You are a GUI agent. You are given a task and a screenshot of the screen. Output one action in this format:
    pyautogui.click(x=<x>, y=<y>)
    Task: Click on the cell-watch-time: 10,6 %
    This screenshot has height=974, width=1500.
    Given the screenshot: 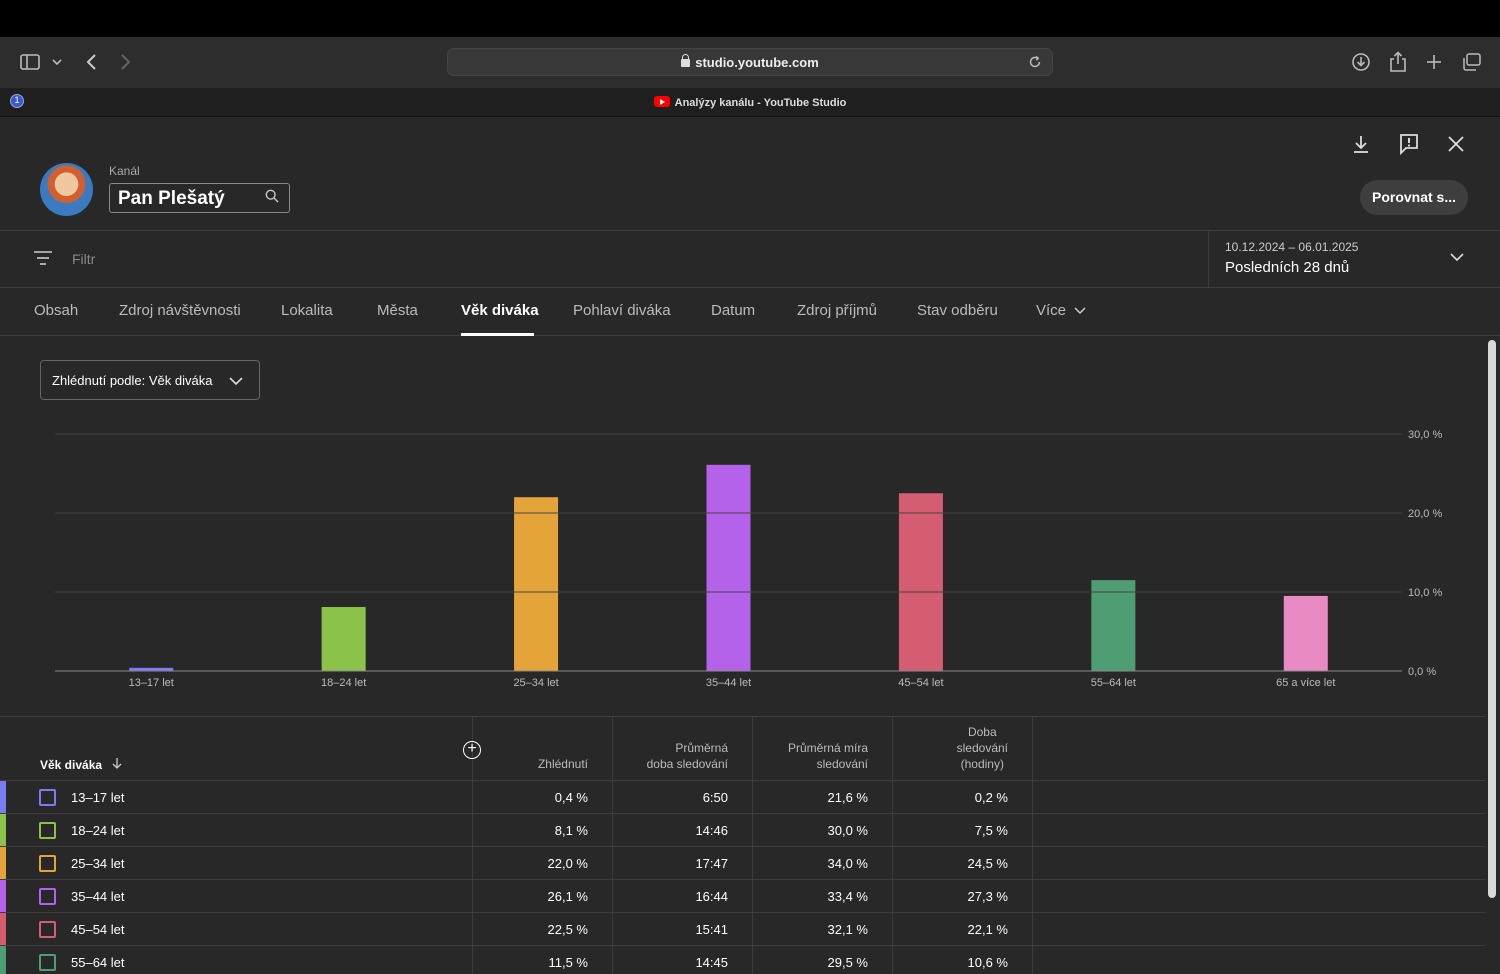 What is the action you would take?
    pyautogui.click(x=987, y=962)
    